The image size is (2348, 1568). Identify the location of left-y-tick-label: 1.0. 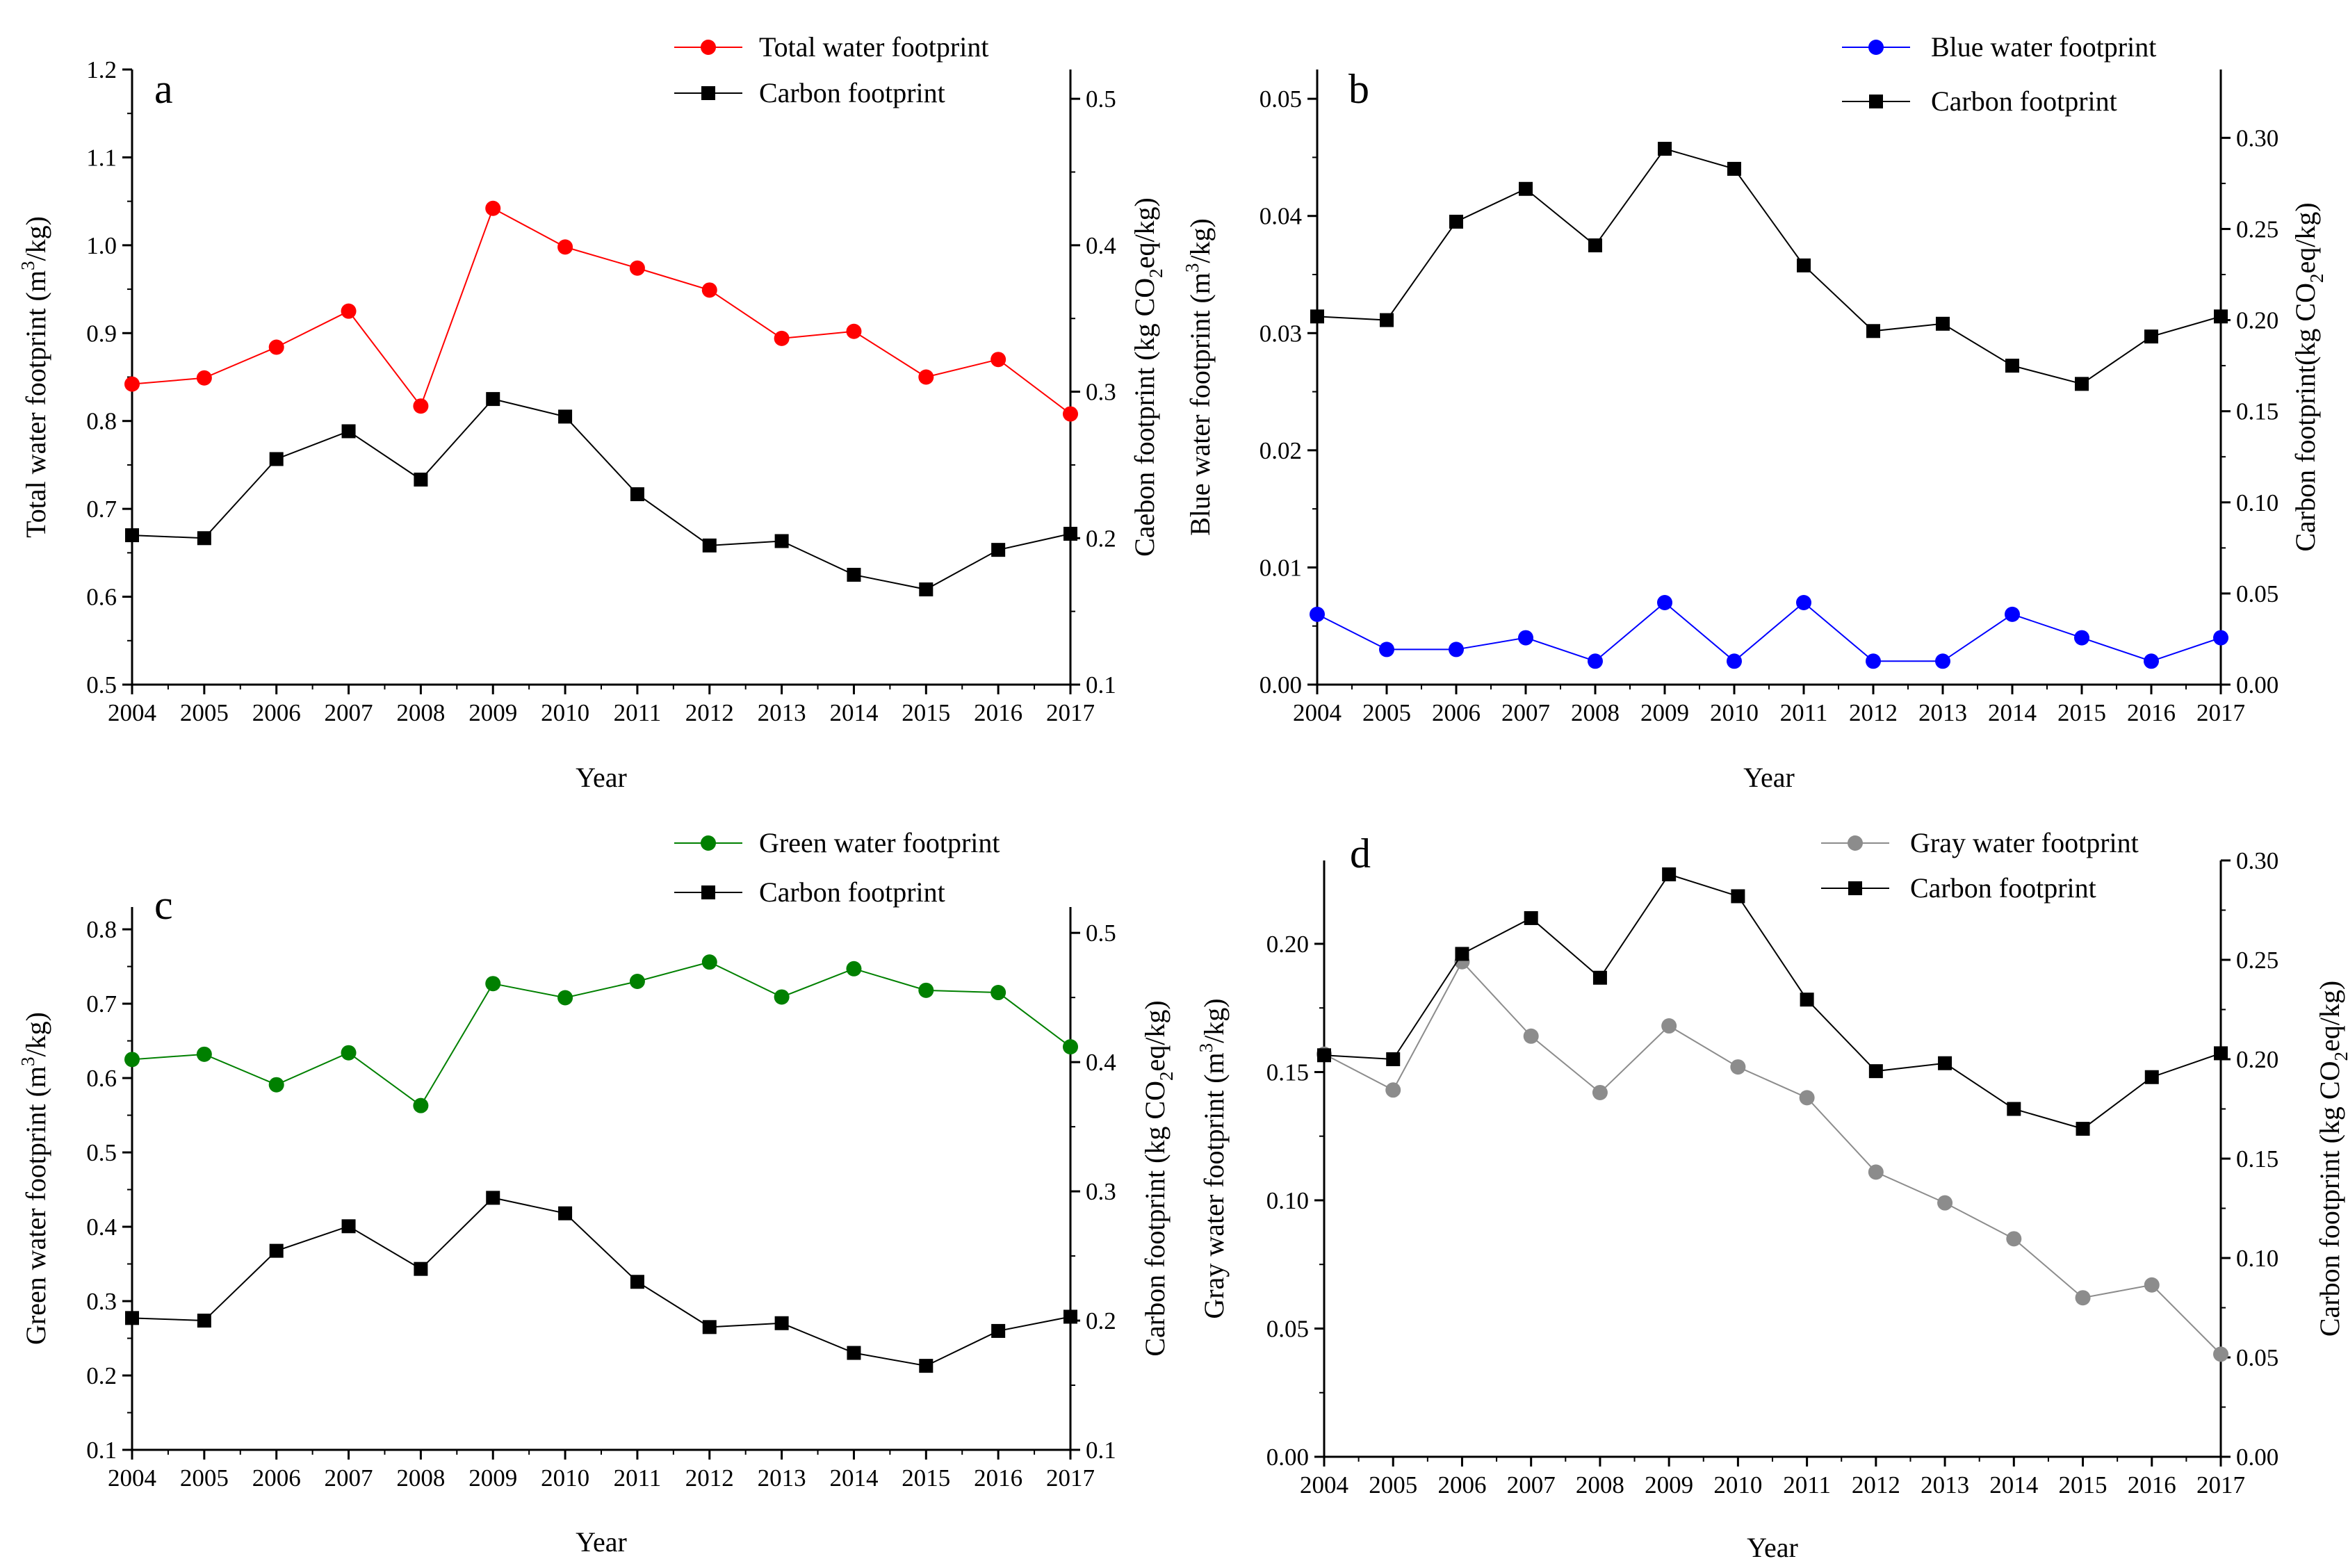
(101, 245).